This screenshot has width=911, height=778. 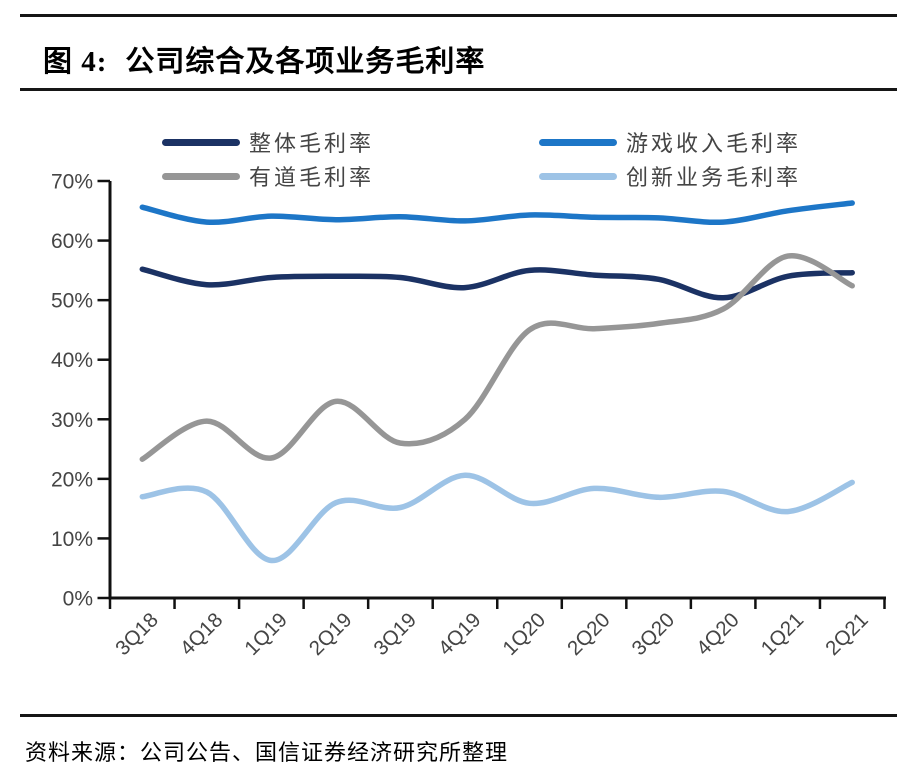 I want to click on legend-label-innovation: 创新业务毛利率, so click(x=714, y=177).